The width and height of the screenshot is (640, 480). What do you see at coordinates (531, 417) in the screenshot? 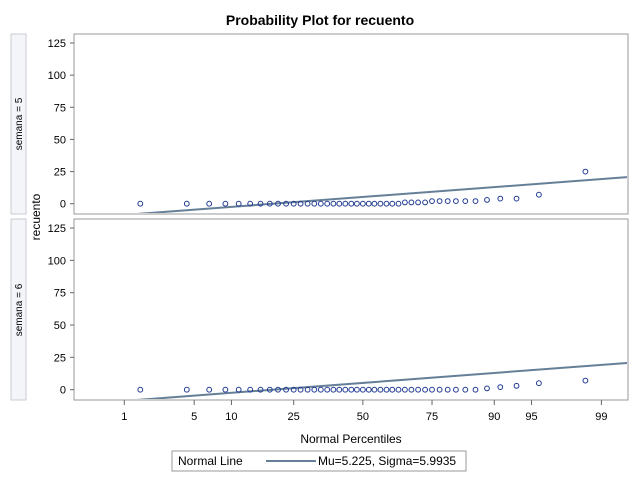
I see `x-tick-label: 95` at bounding box center [531, 417].